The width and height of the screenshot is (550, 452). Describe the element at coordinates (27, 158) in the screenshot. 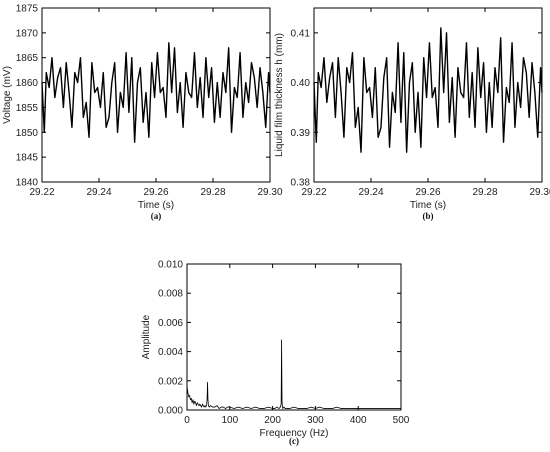

I see `y-tick-label: 1845` at that location.